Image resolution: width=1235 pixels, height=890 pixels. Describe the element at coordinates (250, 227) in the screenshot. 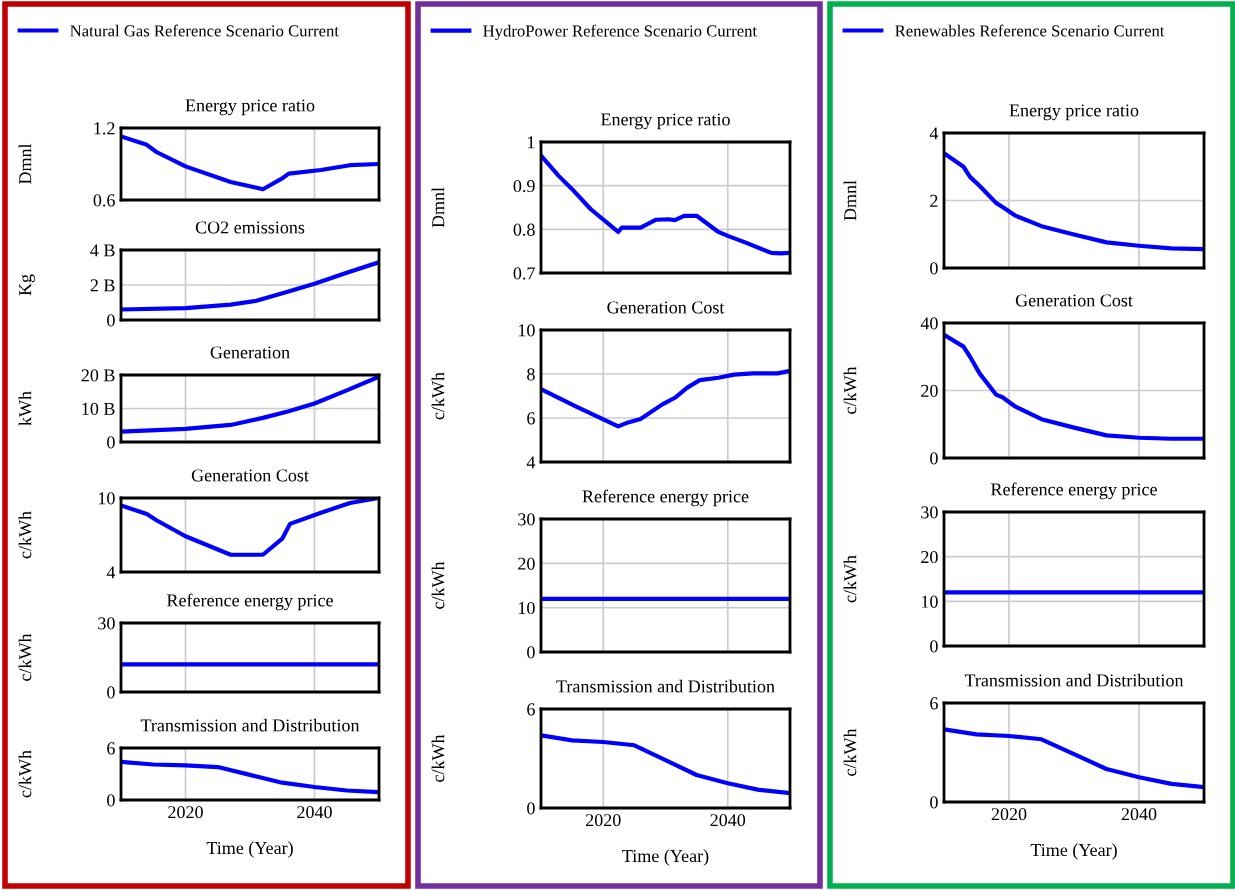

I see `chart-title: CO2 emissions` at that location.